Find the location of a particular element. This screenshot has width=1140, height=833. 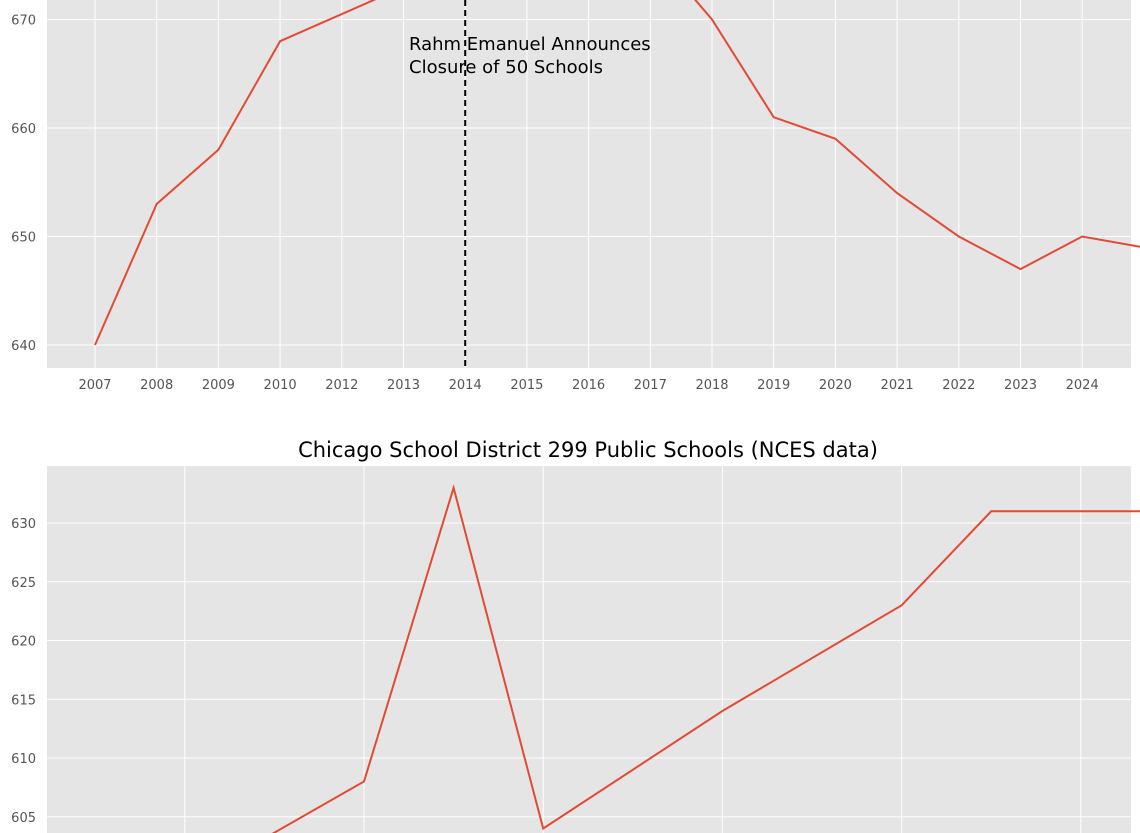

x-tick-label: 2024 is located at coordinates (1082, 385).